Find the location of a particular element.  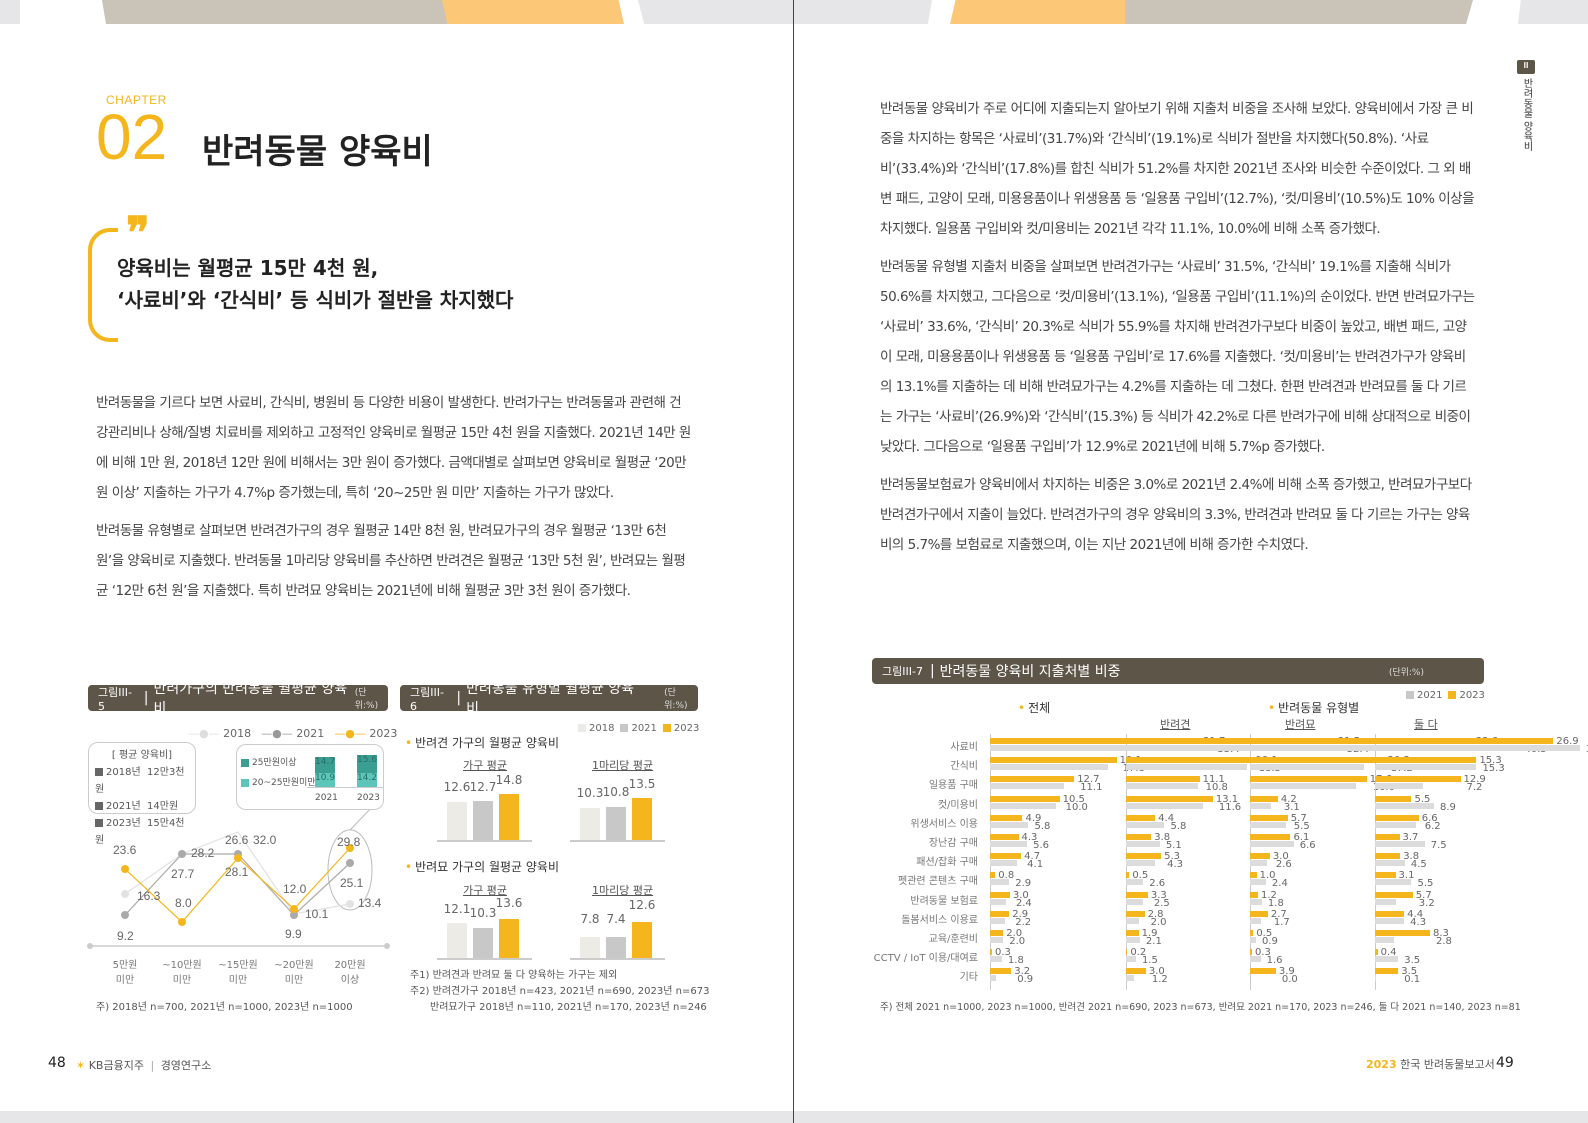

category-label: CCTV / IoT 이용/대여료 is located at coordinates (925, 959).